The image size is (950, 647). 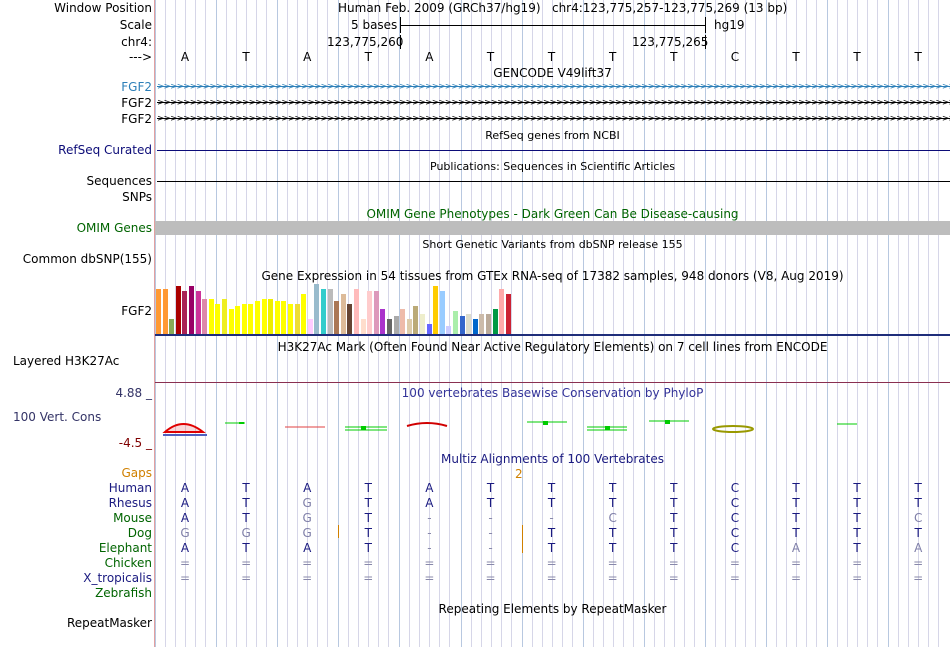 What do you see at coordinates (137, 197) in the screenshot?
I see `snps-track-label: SNPs` at bounding box center [137, 197].